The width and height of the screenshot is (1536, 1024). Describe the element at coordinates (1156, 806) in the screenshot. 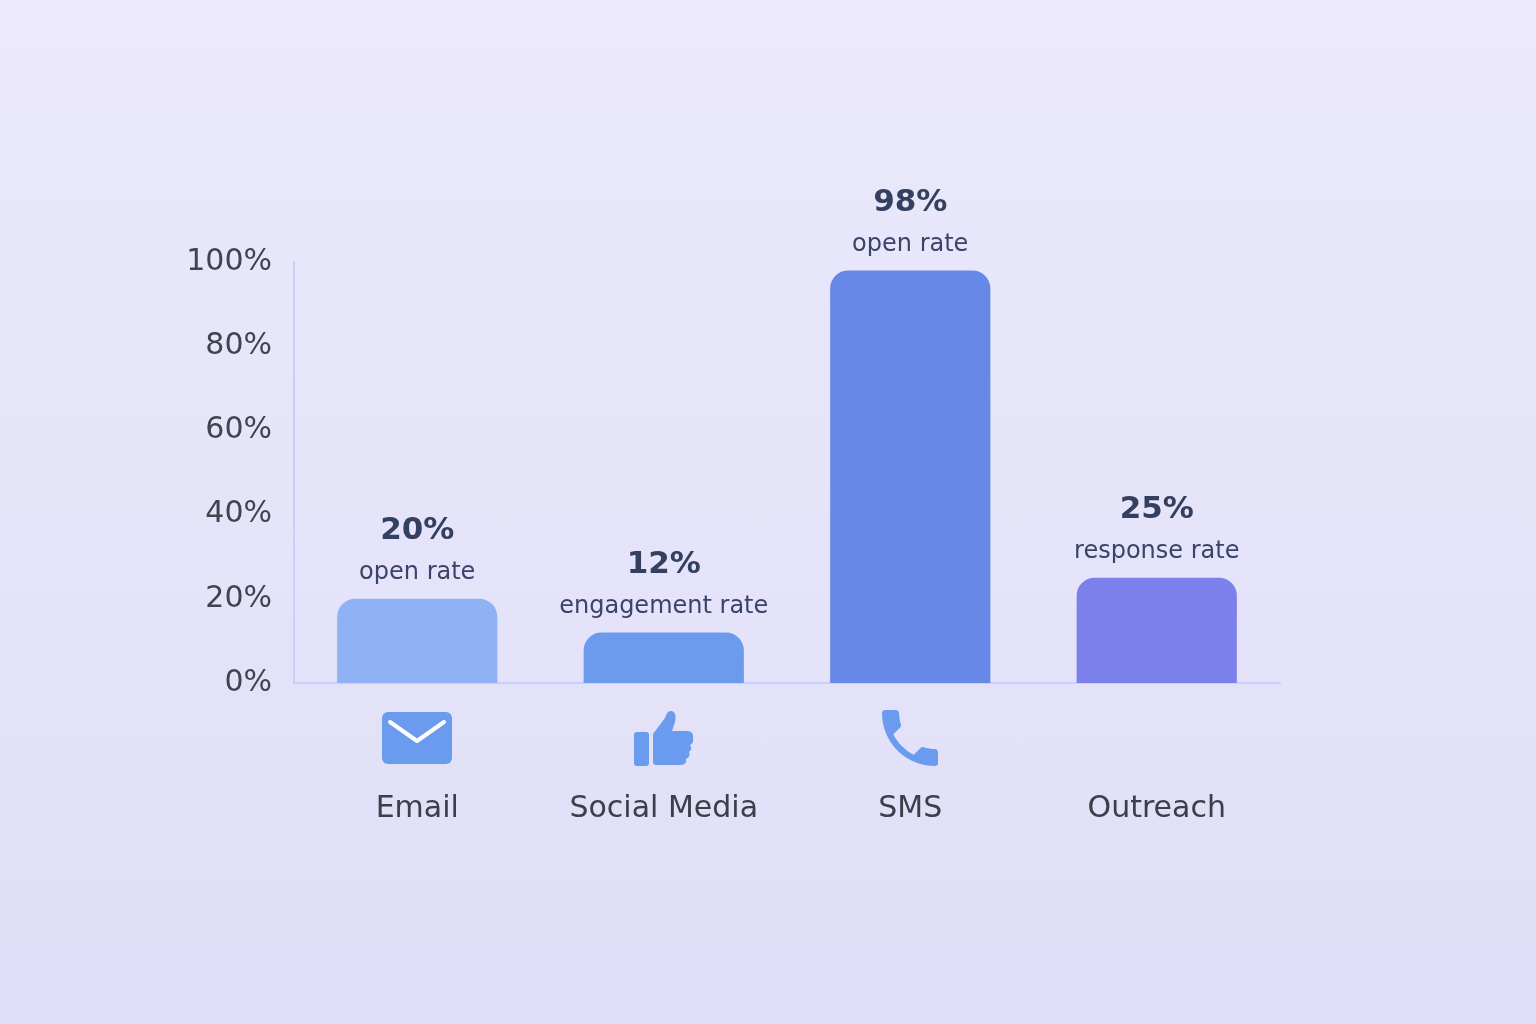

I see `x-tick-label: Outreach` at that location.